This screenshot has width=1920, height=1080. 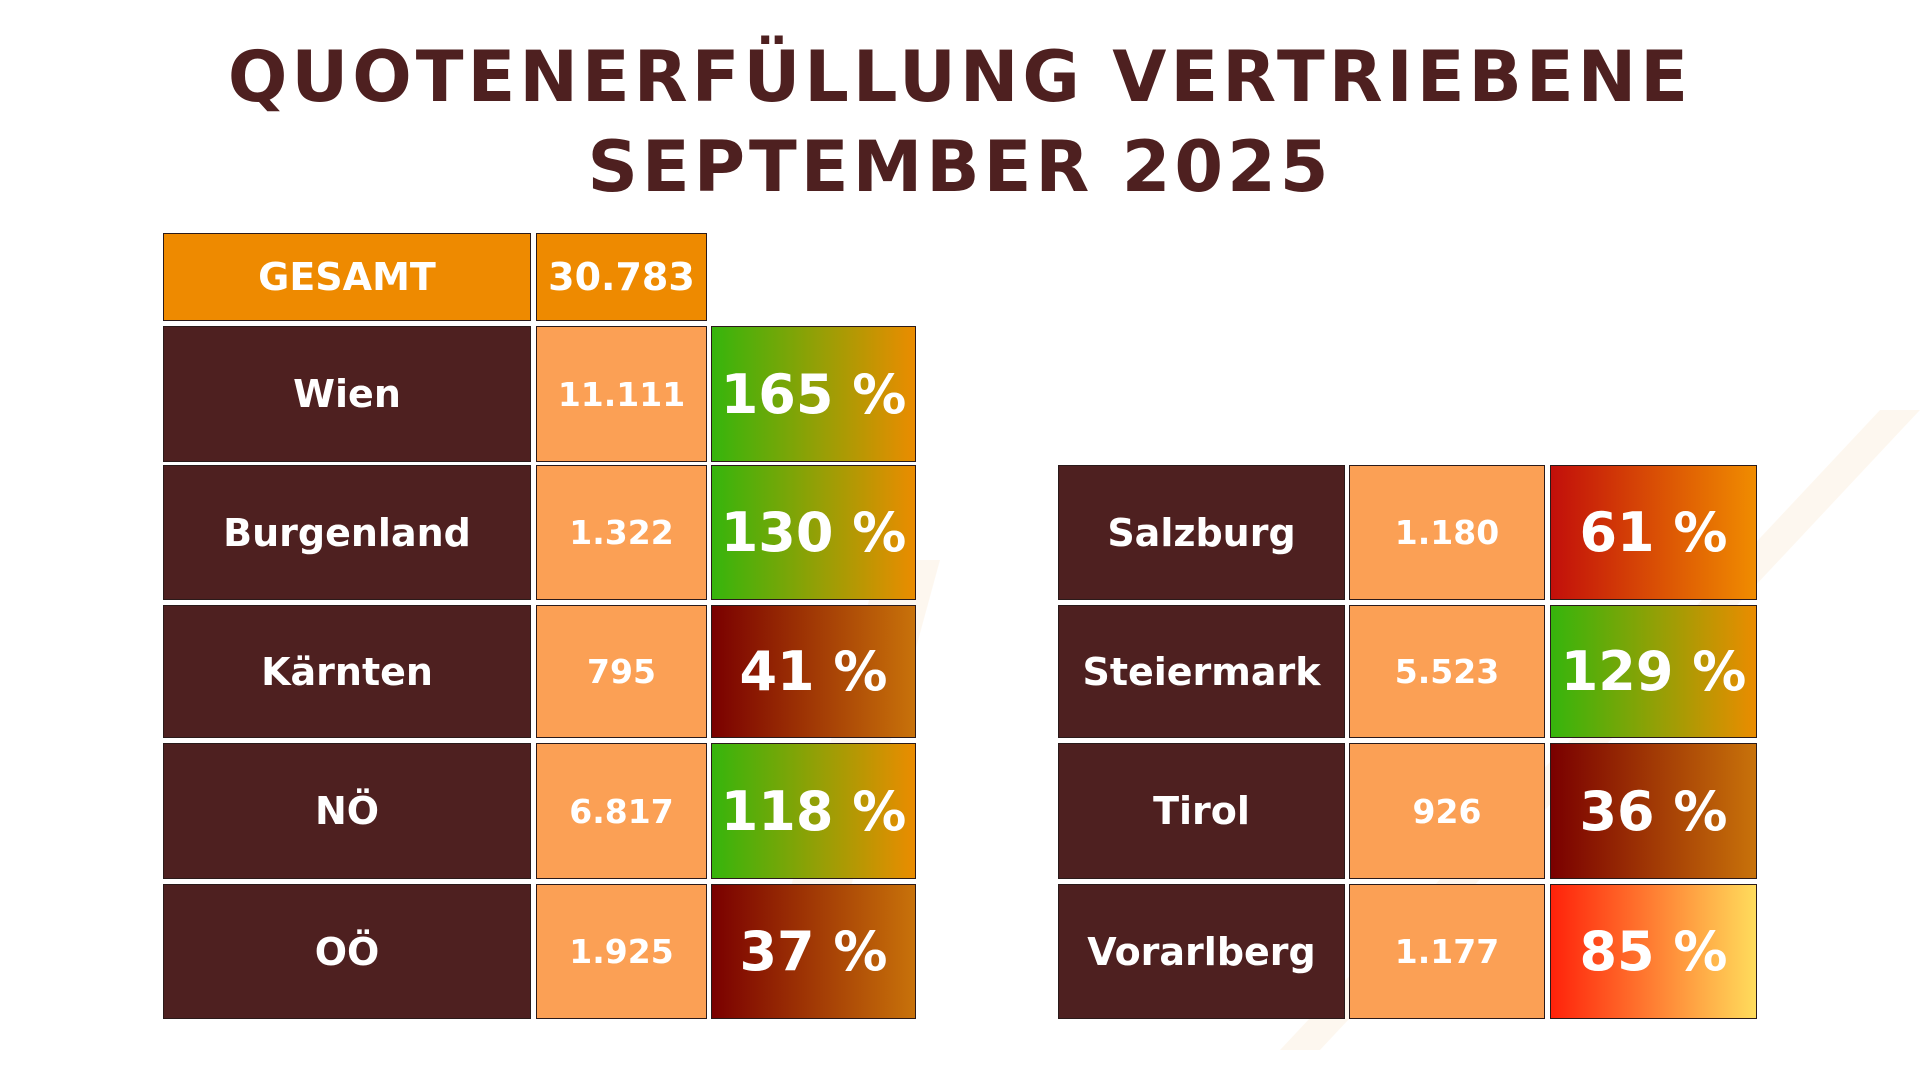 What do you see at coordinates (1447, 951) in the screenshot?
I see `count-value: 1.177` at bounding box center [1447, 951].